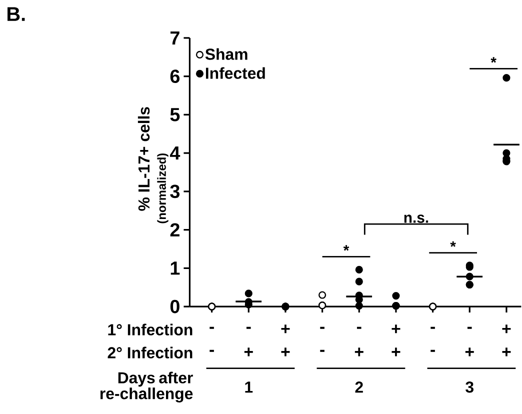  Describe the element at coordinates (175, 229) in the screenshot. I see `y-tick-label: 2` at that location.